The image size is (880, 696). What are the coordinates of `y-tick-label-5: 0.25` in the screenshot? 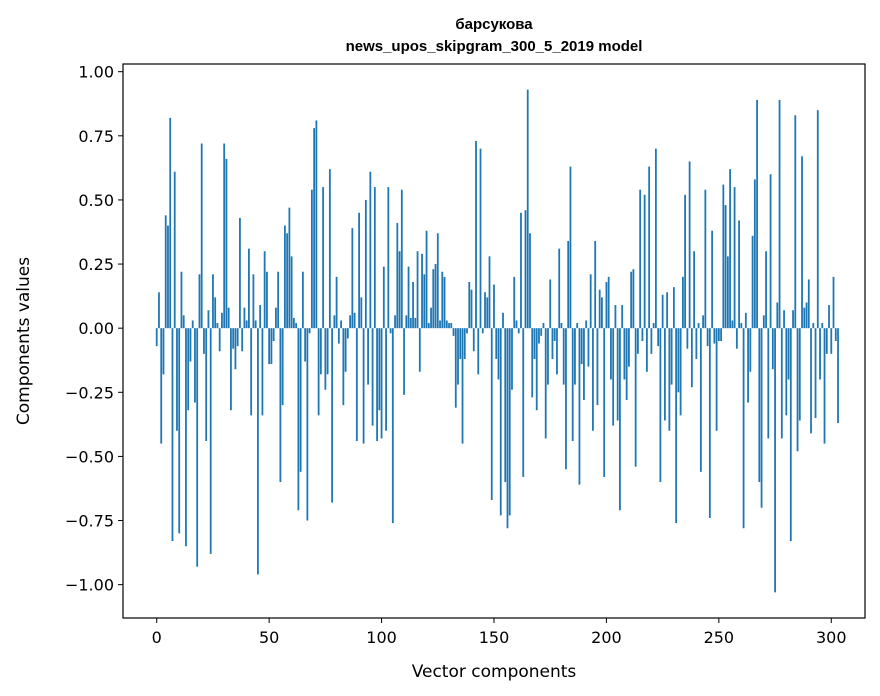 It's located at (96, 264).